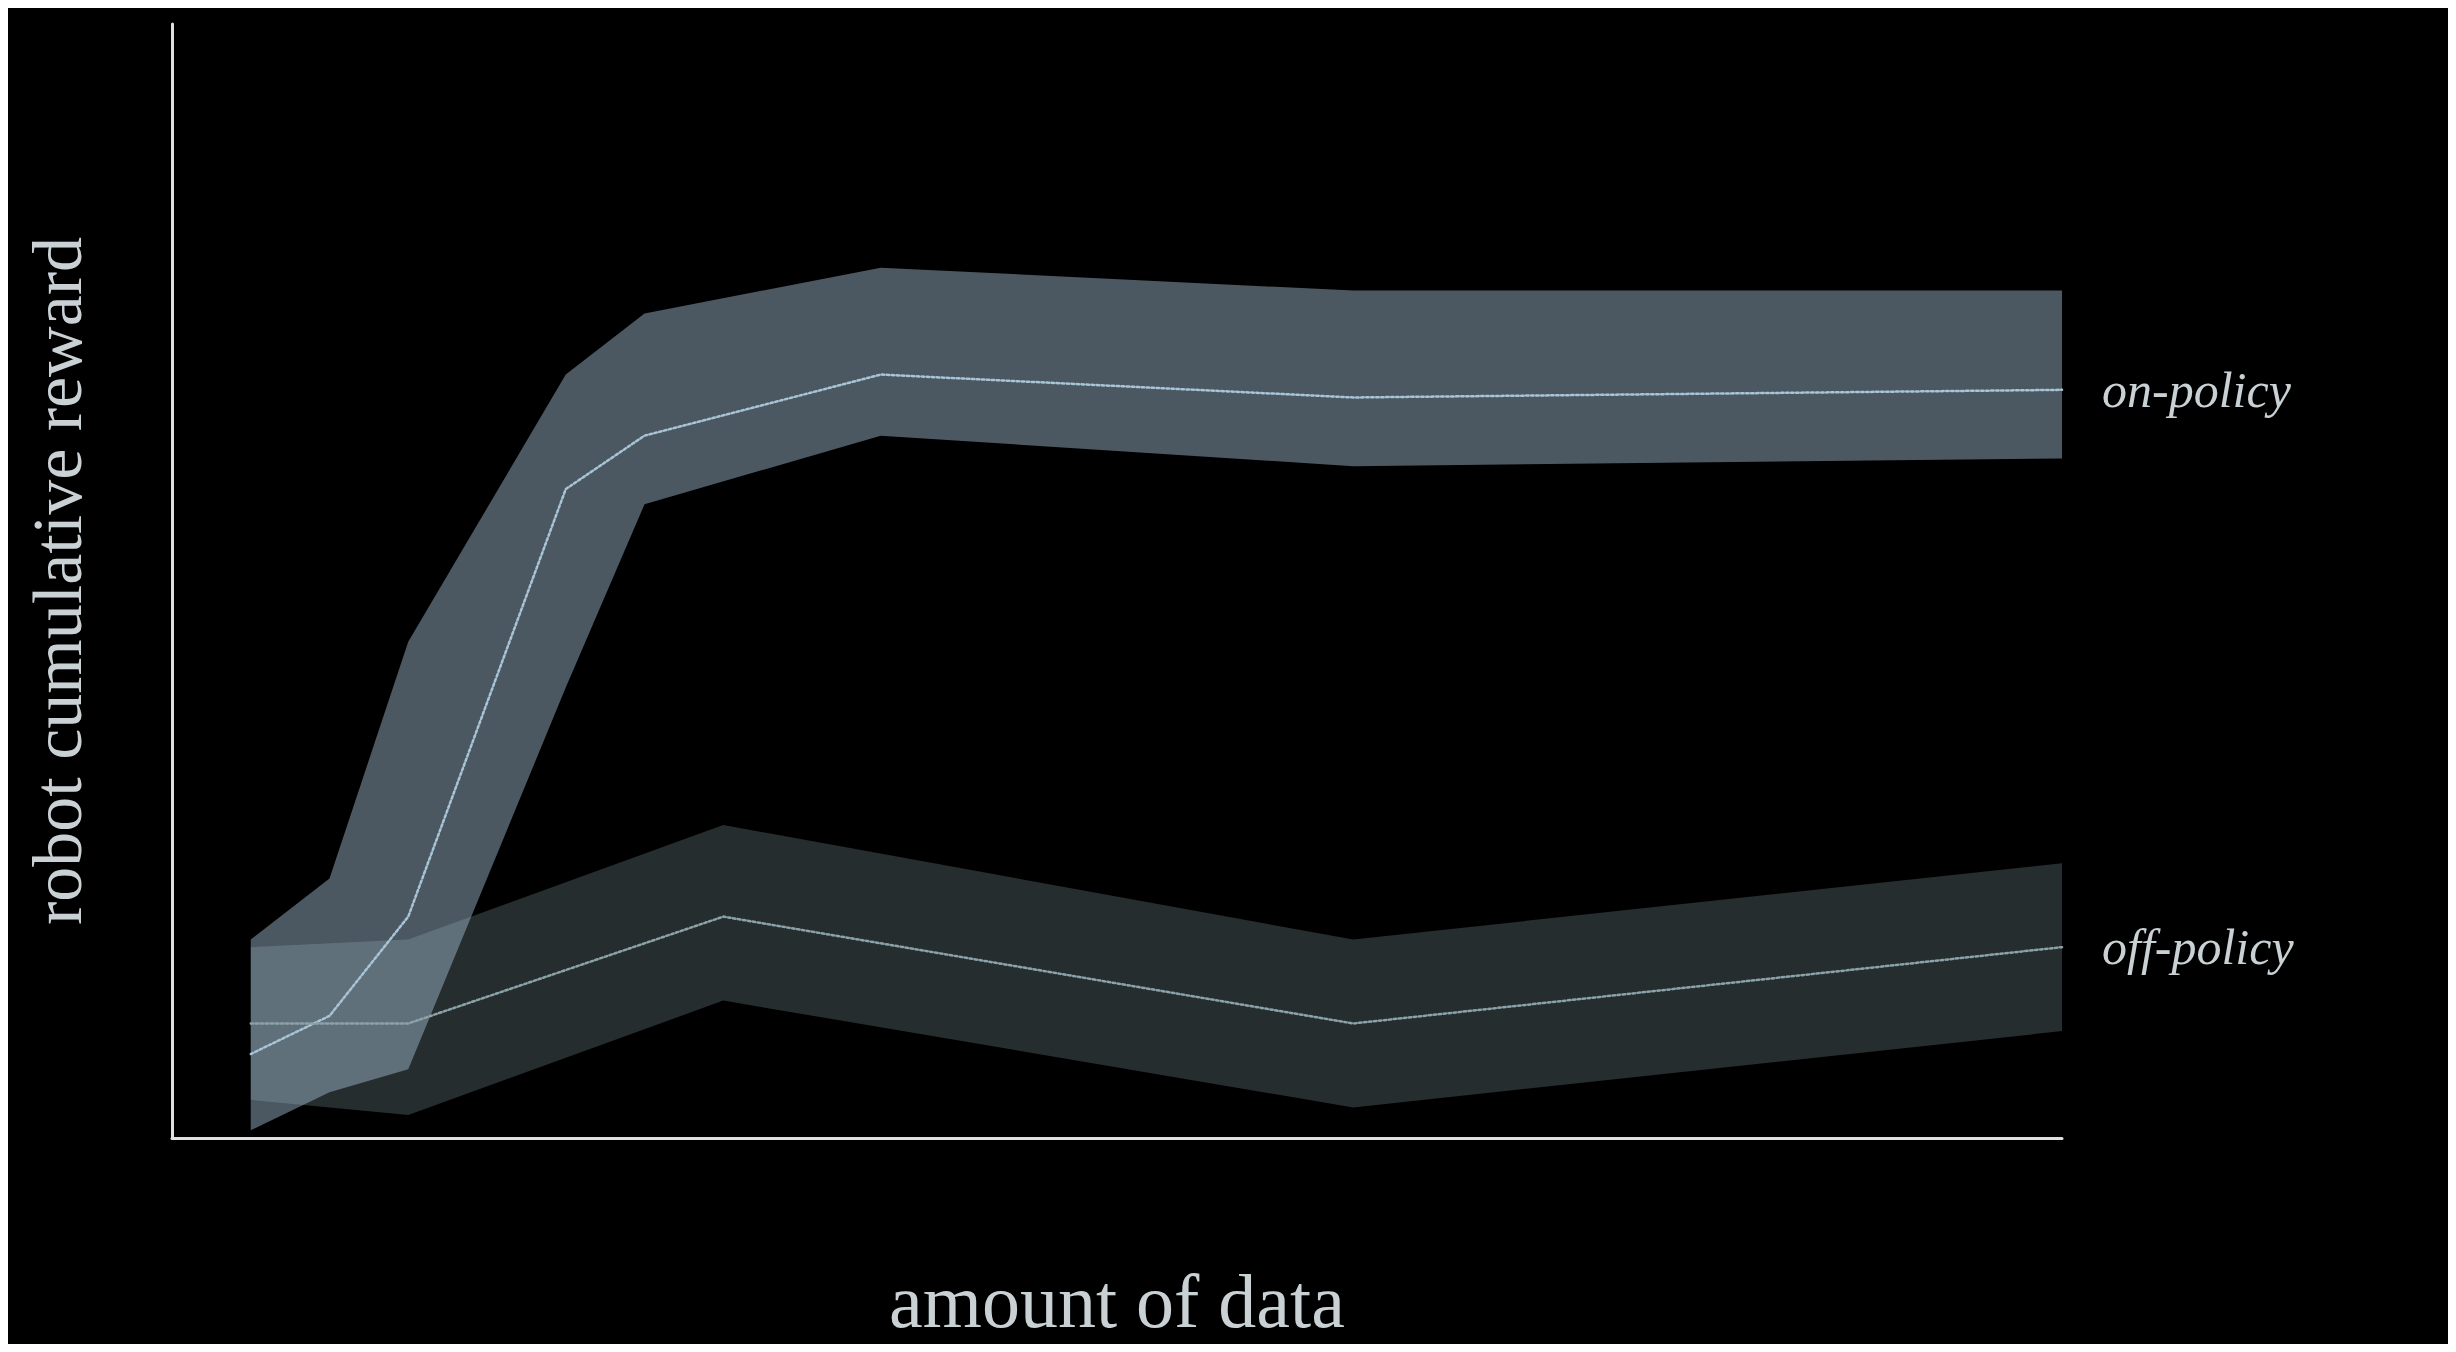 The height and width of the screenshot is (1352, 2456). Describe the element at coordinates (1117, 1301) in the screenshot. I see `x-axis-title: amount of data` at that location.